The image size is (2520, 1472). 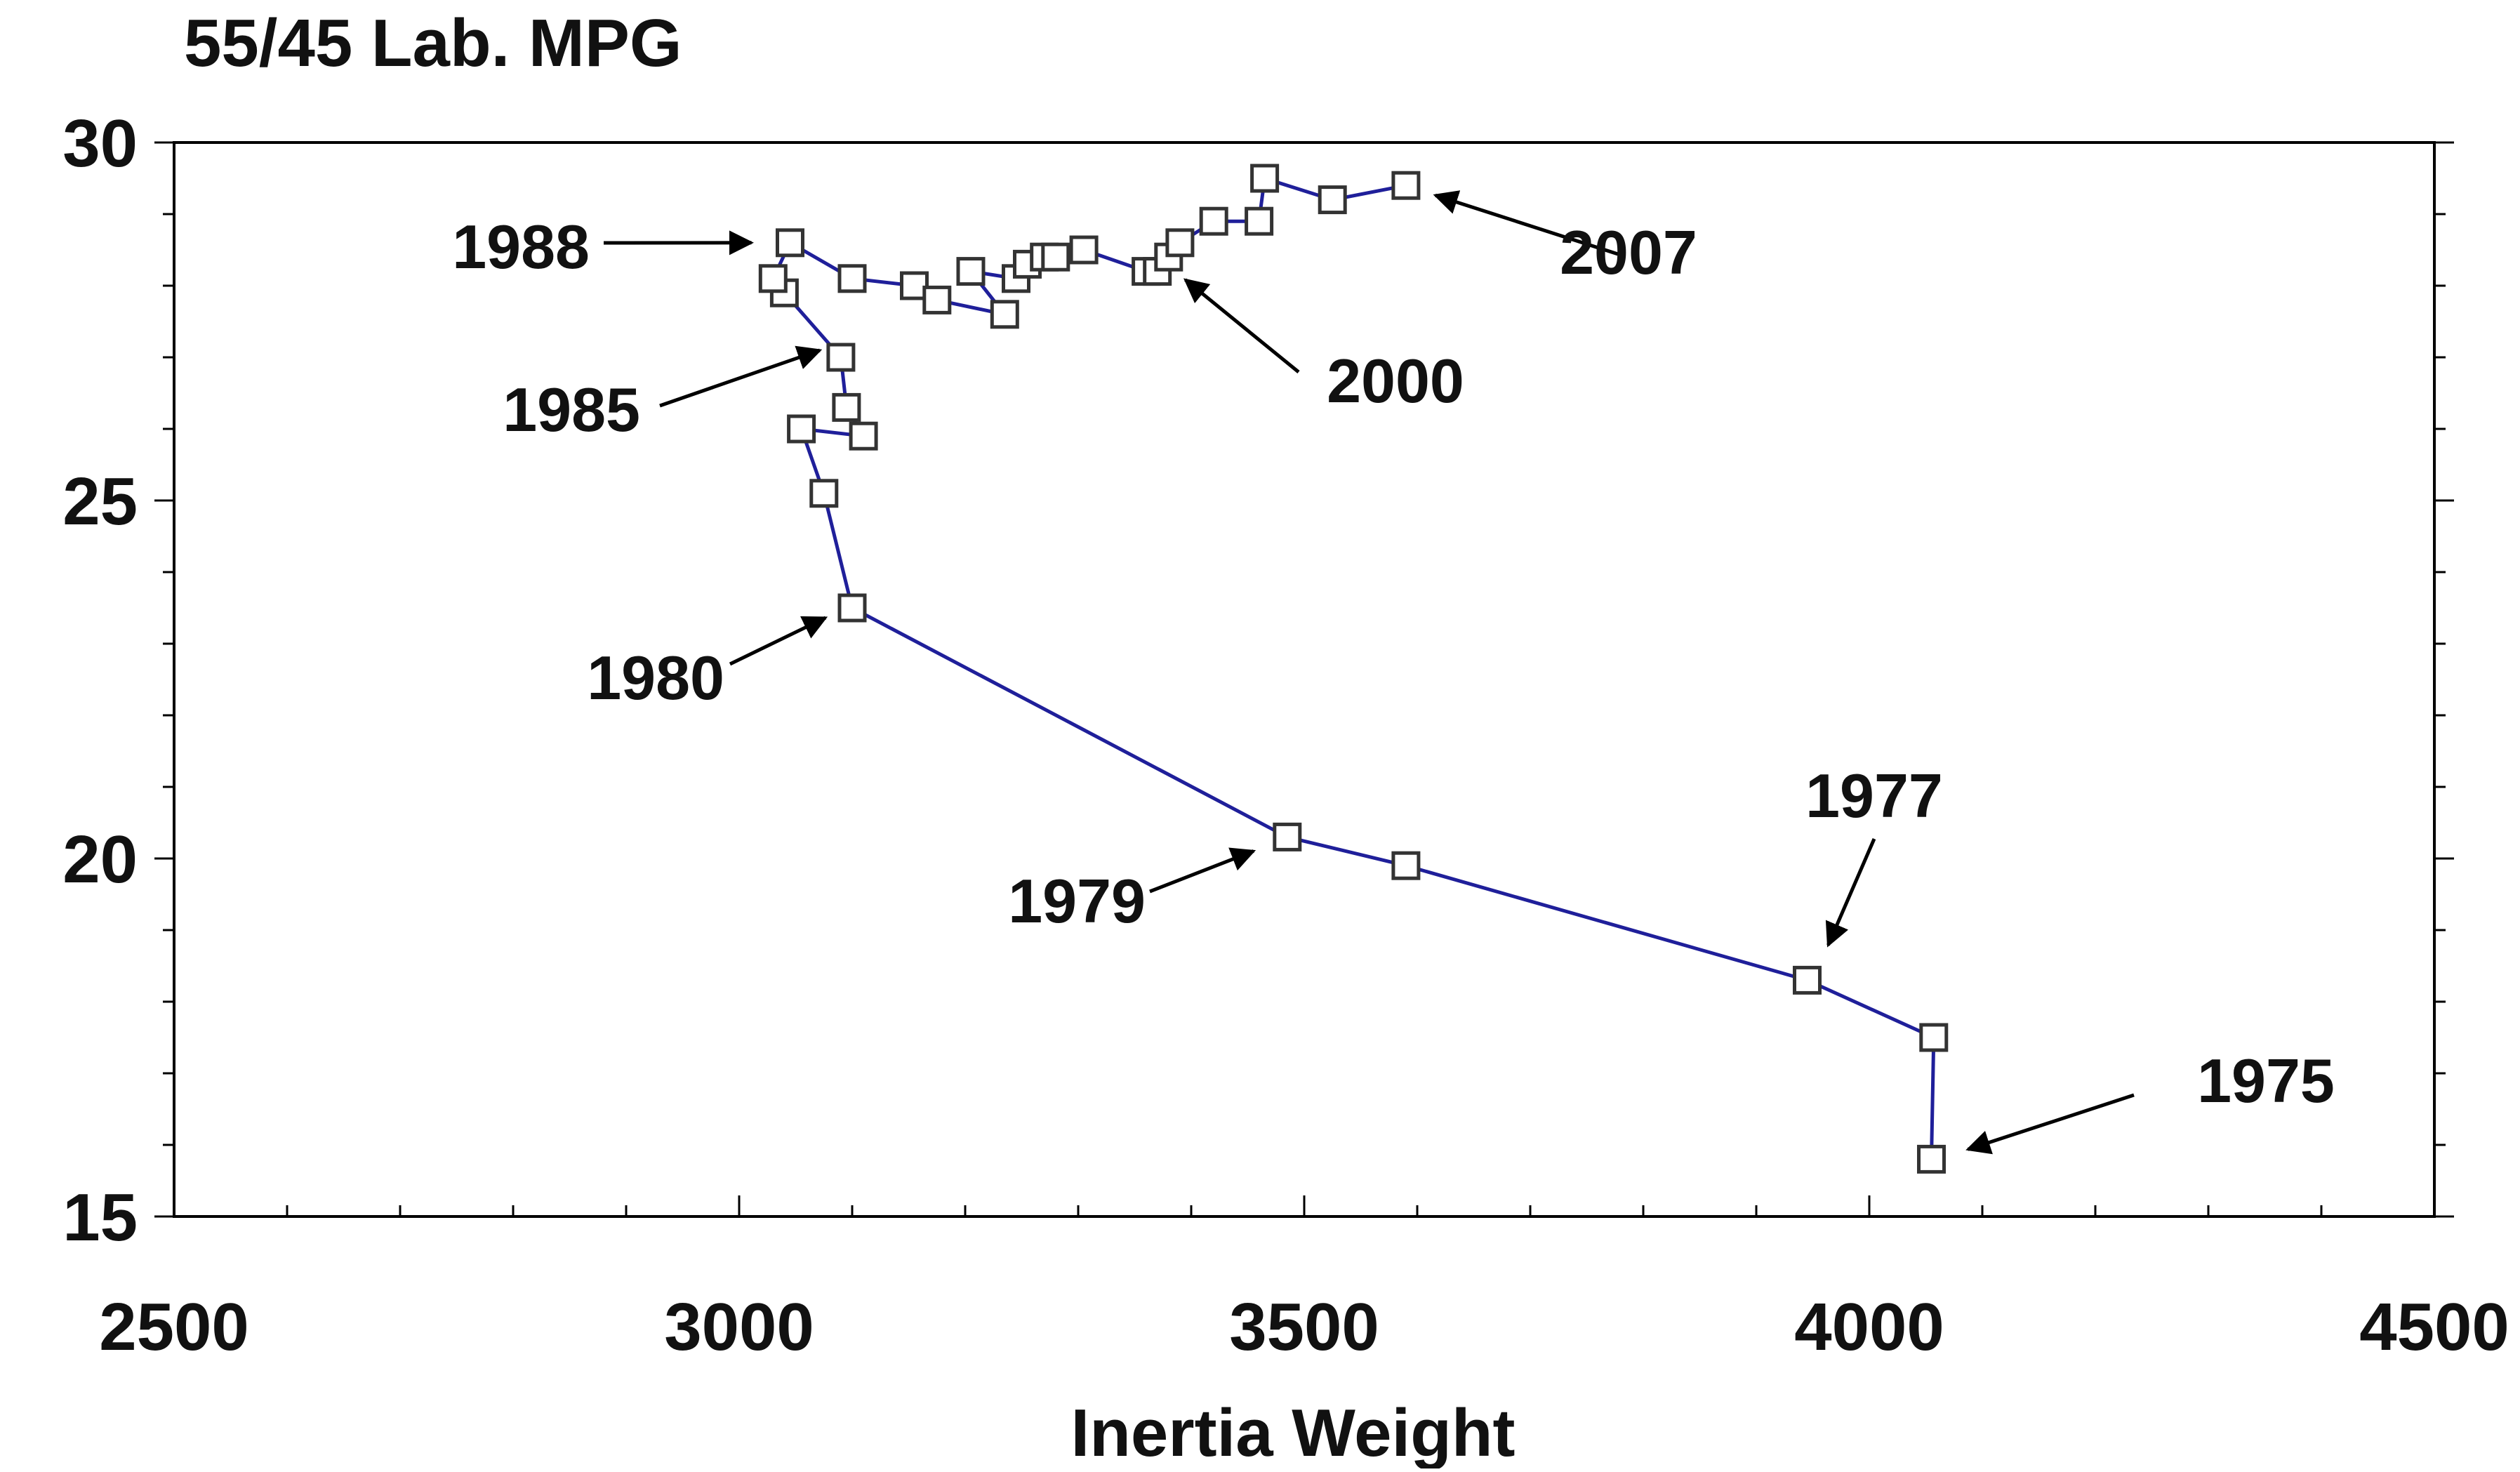 What do you see at coordinates (790, 243) in the screenshot?
I see `data-point-1988` at bounding box center [790, 243].